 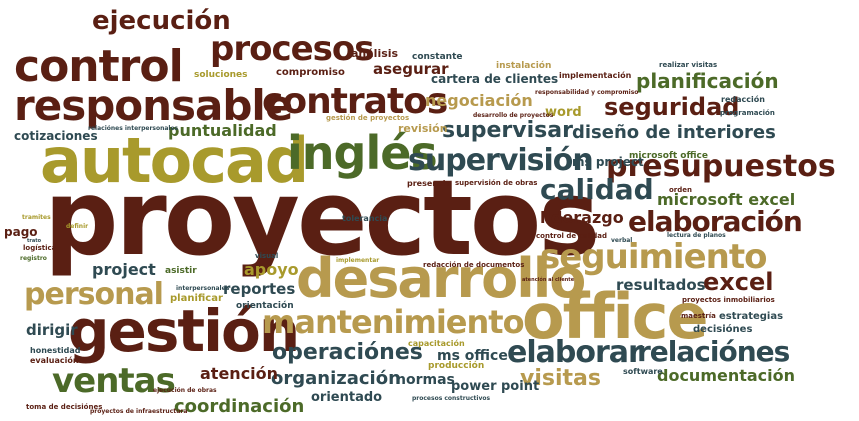 What do you see at coordinates (738, 282) in the screenshot?
I see `word-excel: excel` at bounding box center [738, 282].